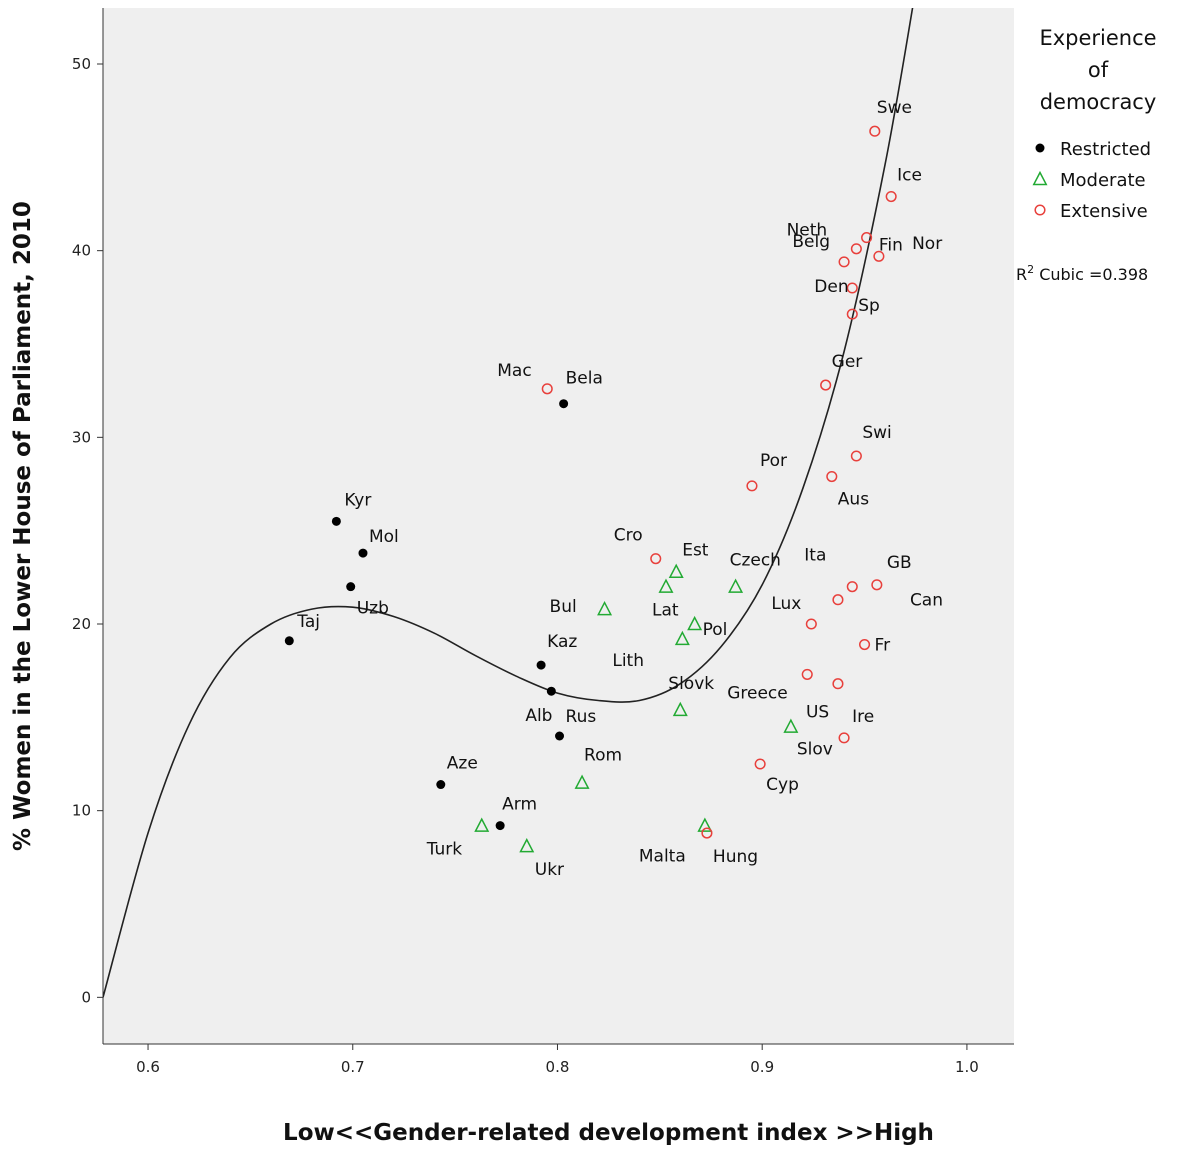 The height and width of the screenshot is (1153, 1185). What do you see at coordinates (1098, 102) in the screenshot?
I see `legend-title: democracy` at bounding box center [1098, 102].